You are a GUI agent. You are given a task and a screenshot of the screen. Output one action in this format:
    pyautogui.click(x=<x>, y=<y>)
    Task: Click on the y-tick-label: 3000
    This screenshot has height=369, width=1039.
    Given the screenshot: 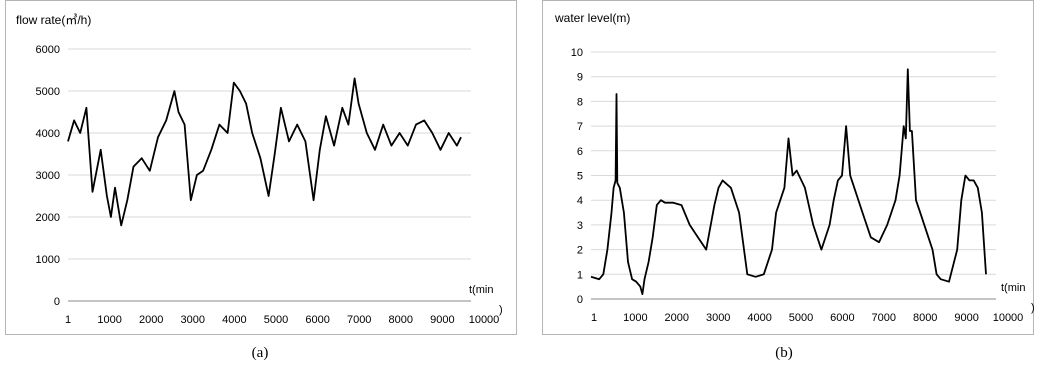 What is the action you would take?
    pyautogui.click(x=48, y=176)
    